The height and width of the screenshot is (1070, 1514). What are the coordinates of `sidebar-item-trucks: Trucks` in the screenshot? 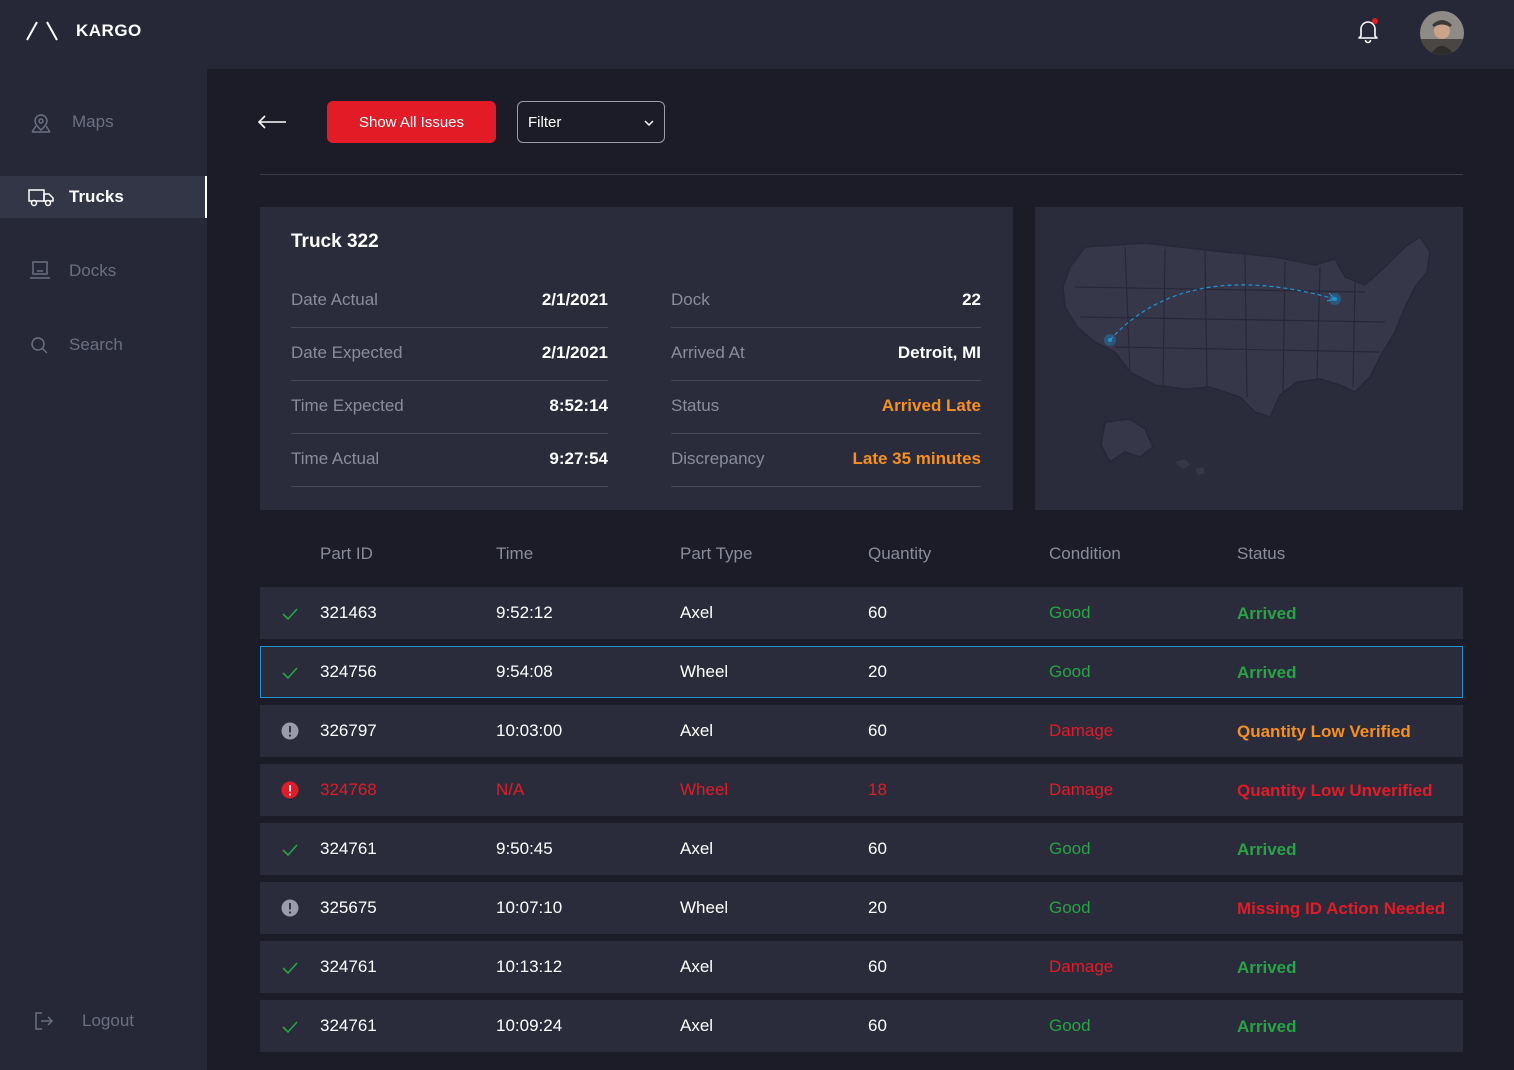 It's located at (103, 197).